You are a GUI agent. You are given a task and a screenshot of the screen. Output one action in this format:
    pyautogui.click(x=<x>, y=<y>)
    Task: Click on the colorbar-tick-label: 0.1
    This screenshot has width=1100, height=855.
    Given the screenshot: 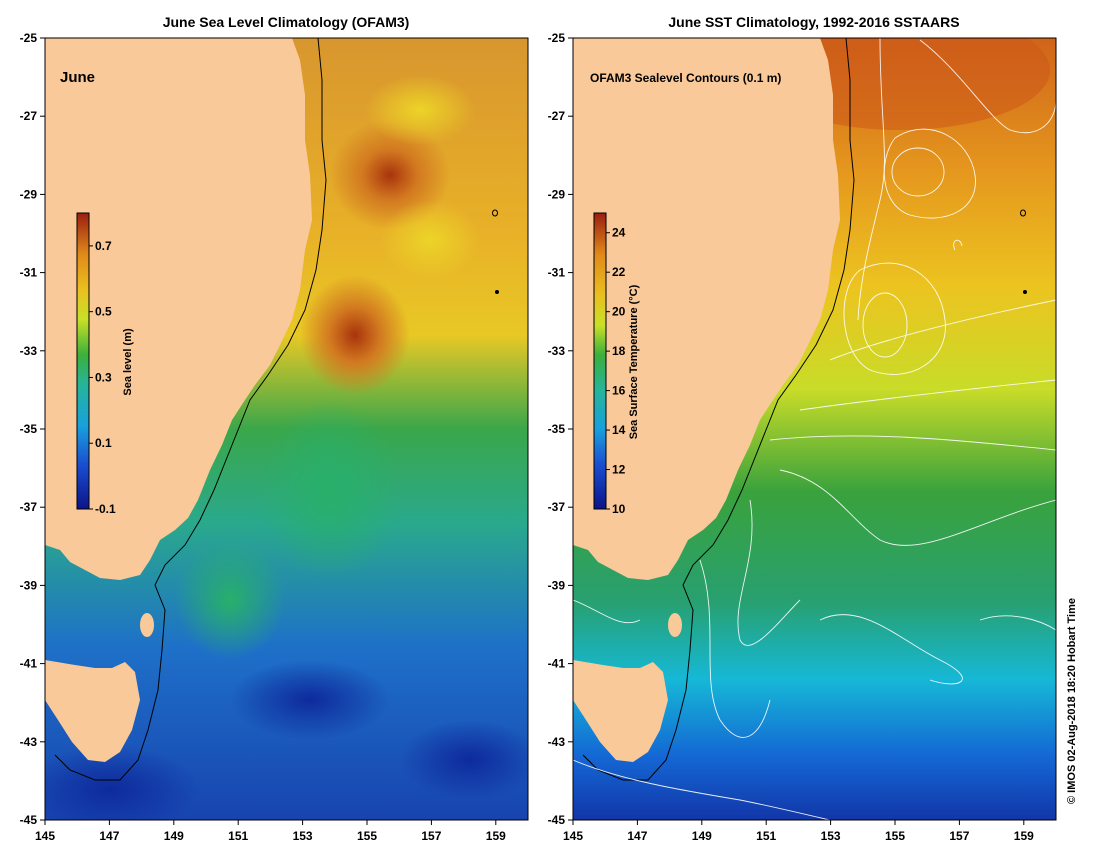 What is the action you would take?
    pyautogui.click(x=103, y=443)
    